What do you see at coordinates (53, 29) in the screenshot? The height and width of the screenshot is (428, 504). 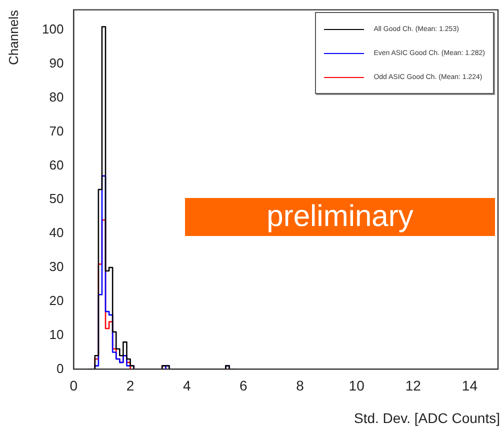 I see `y-tick-label: 100` at bounding box center [53, 29].